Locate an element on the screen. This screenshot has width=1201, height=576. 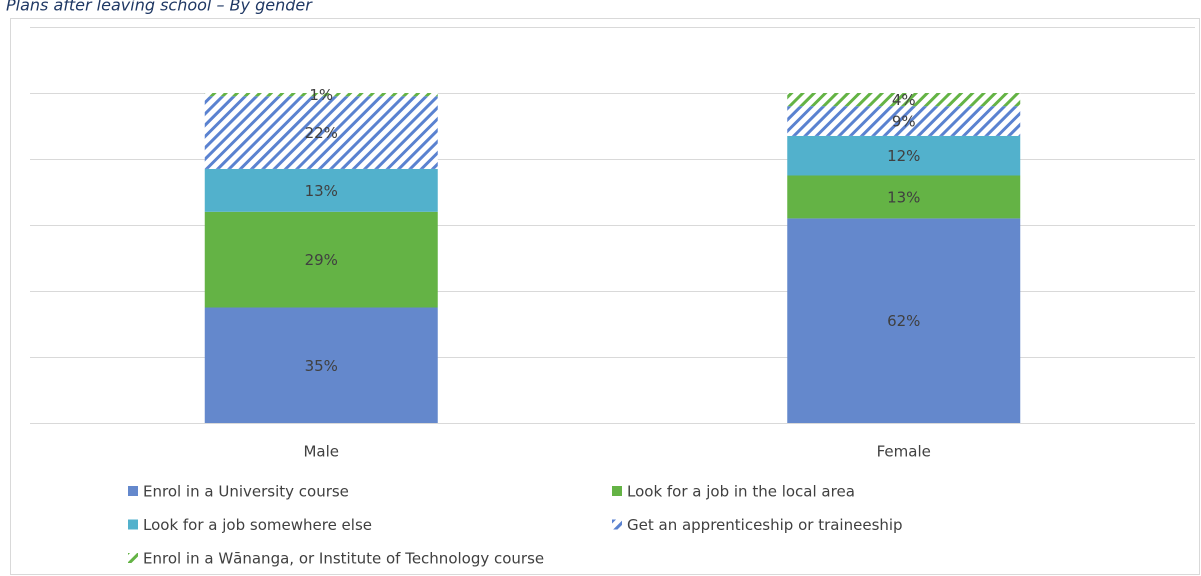
data-label: 1% is located at coordinates (321, 95).